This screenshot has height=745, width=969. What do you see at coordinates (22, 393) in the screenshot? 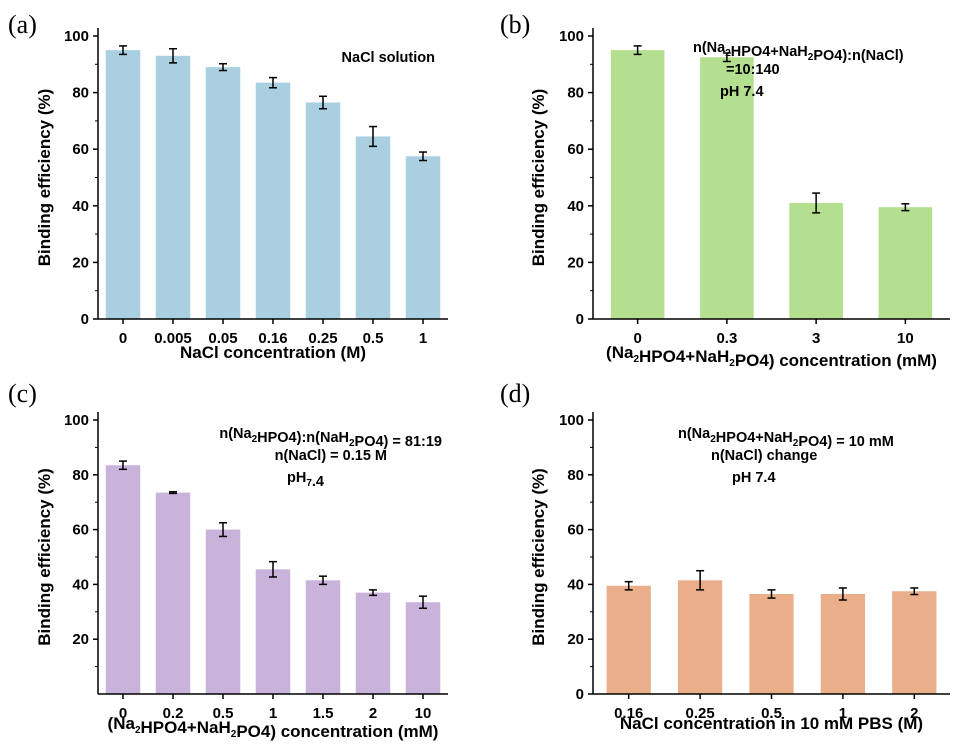
I see `panel-letter: (c)` at bounding box center [22, 393].